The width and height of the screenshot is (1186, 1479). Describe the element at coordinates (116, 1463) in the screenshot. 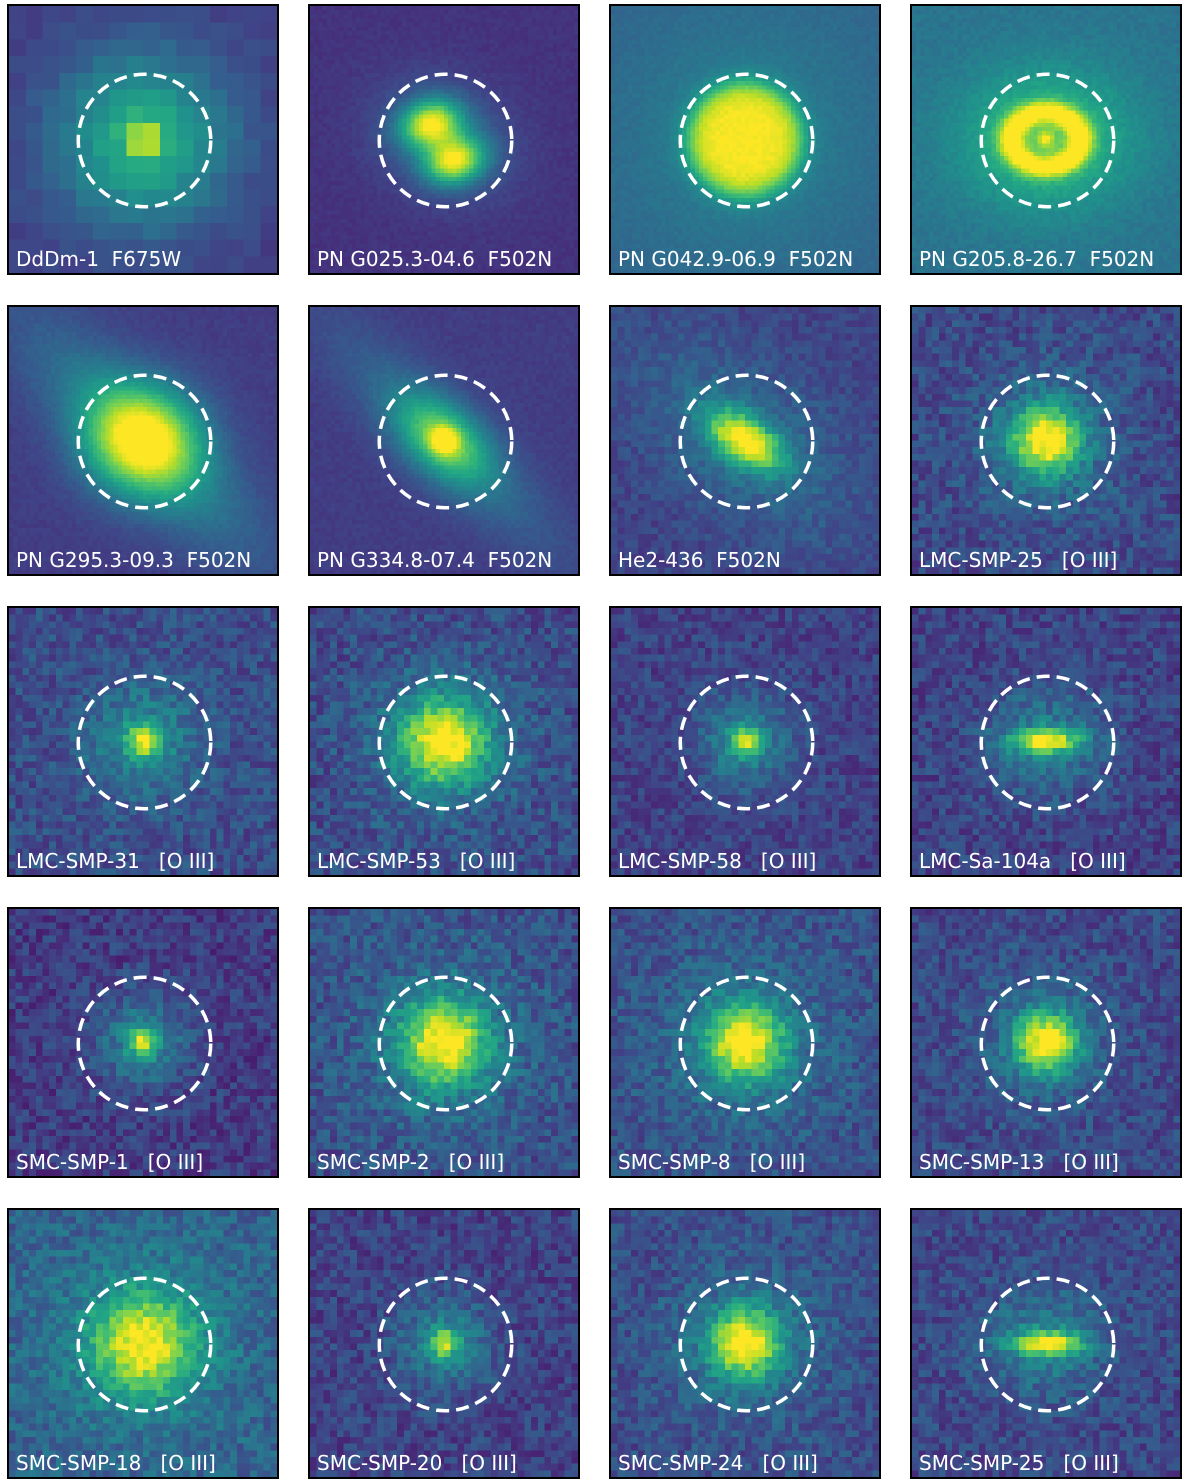

I see `panel-label: SMC-SMP-18 [O III]` at that location.